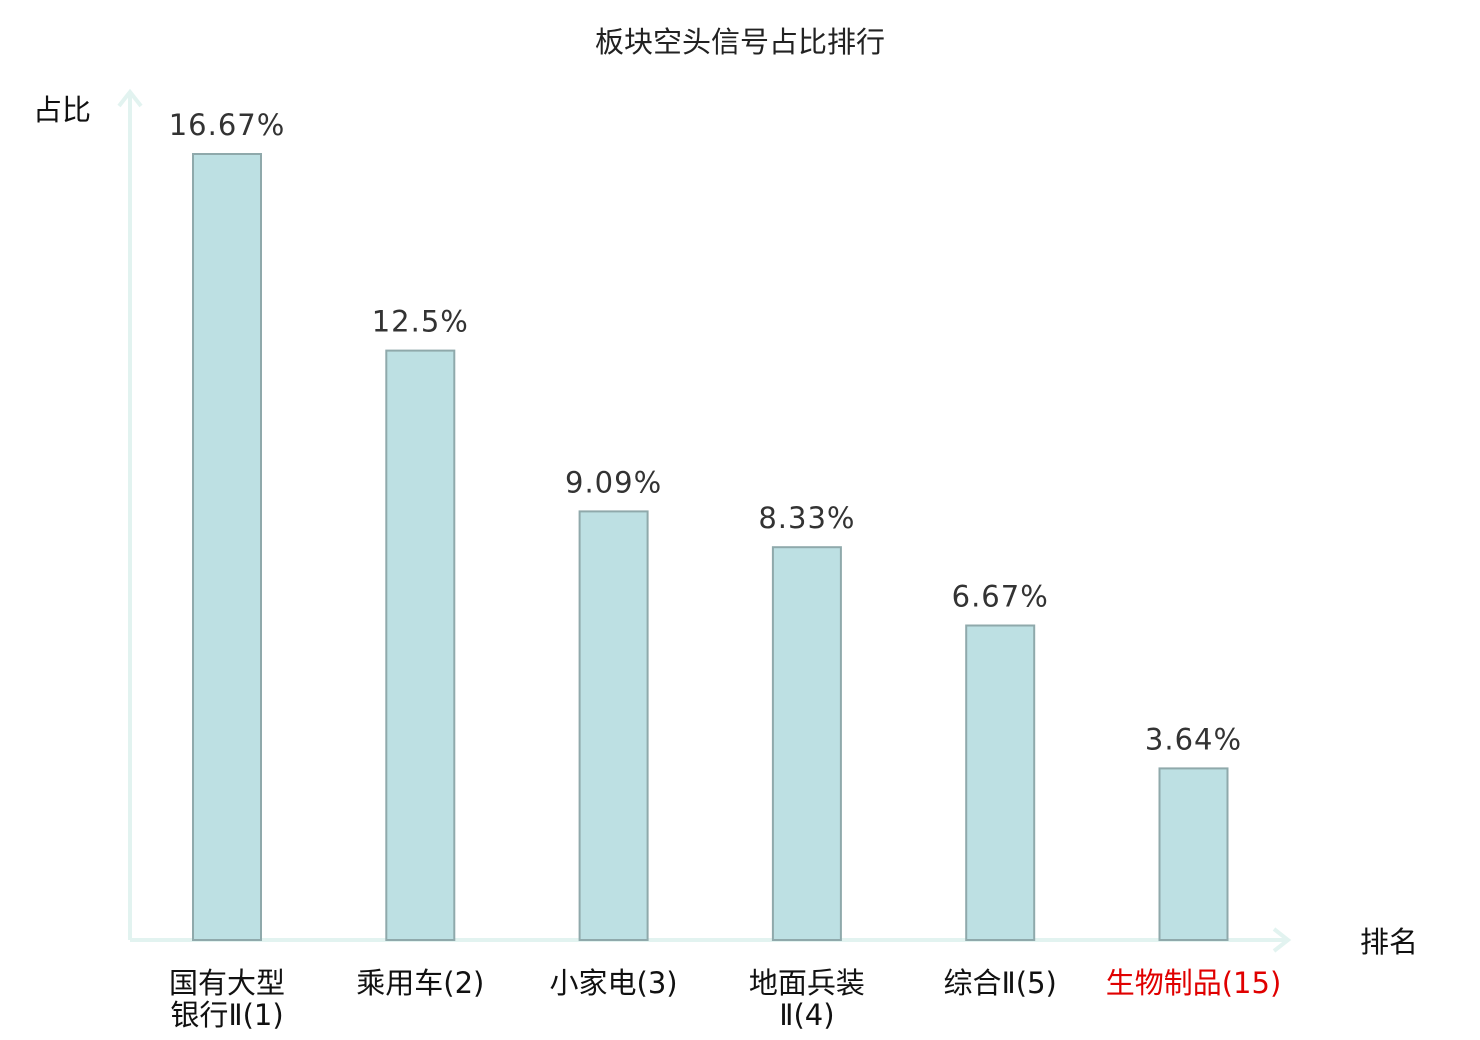 Image resolution: width=1480 pixels, height=1040 pixels. I want to click on x-axis-line, so click(711, 940).